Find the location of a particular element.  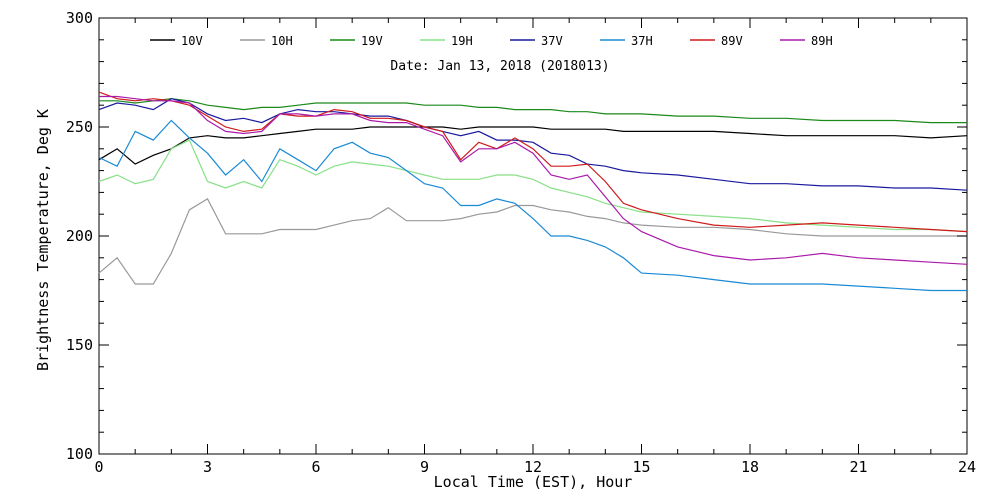

y-tick-label: 100 is located at coordinates (79, 454).